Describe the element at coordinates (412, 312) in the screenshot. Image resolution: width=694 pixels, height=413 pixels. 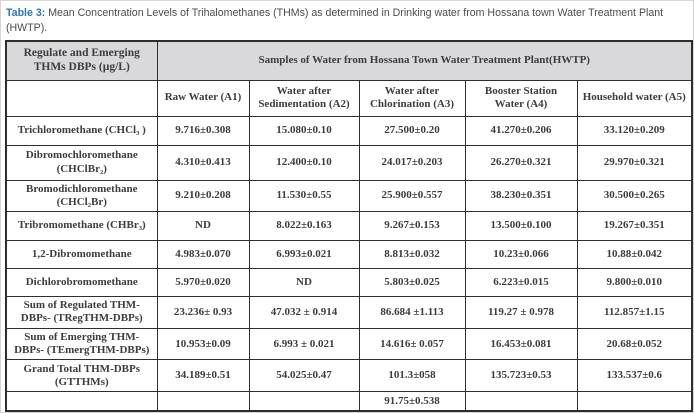
I see `value-cell: 86.684 ±1.113` at that location.